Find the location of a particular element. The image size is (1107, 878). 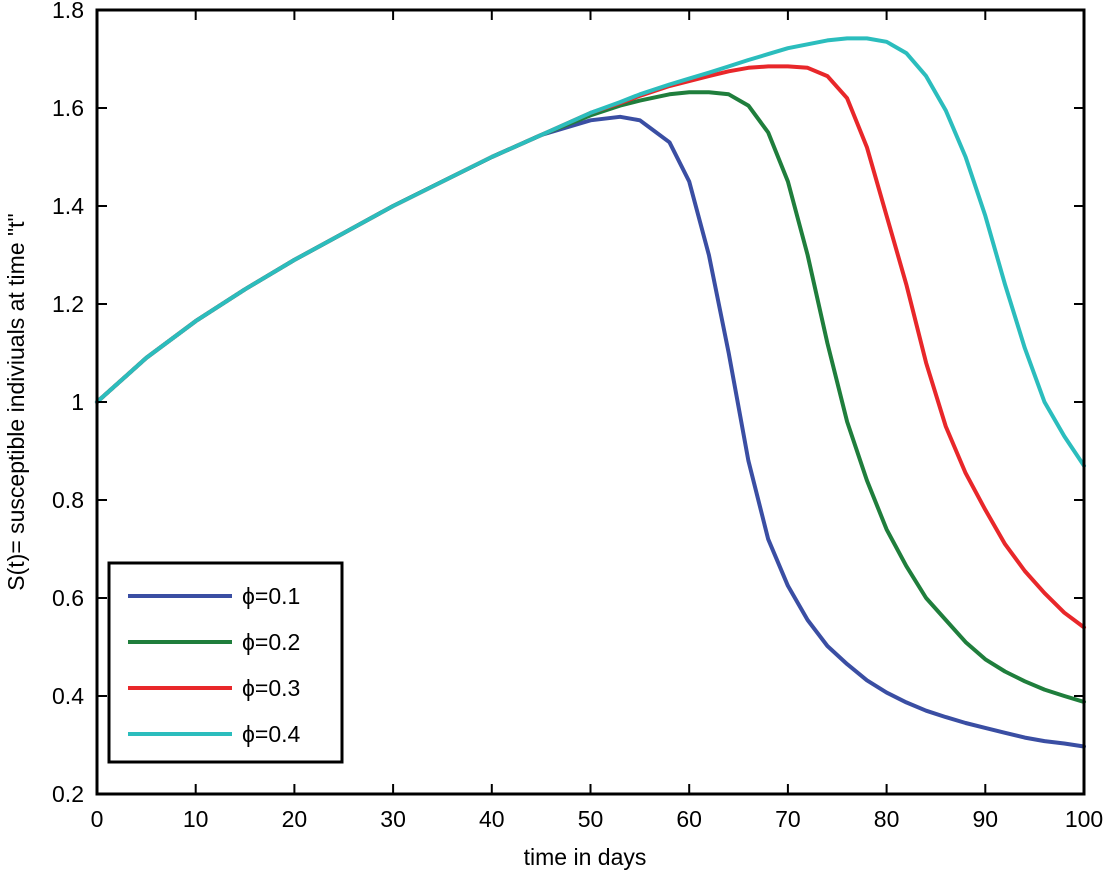

x-tick-label: 10 is located at coordinates (196, 819).